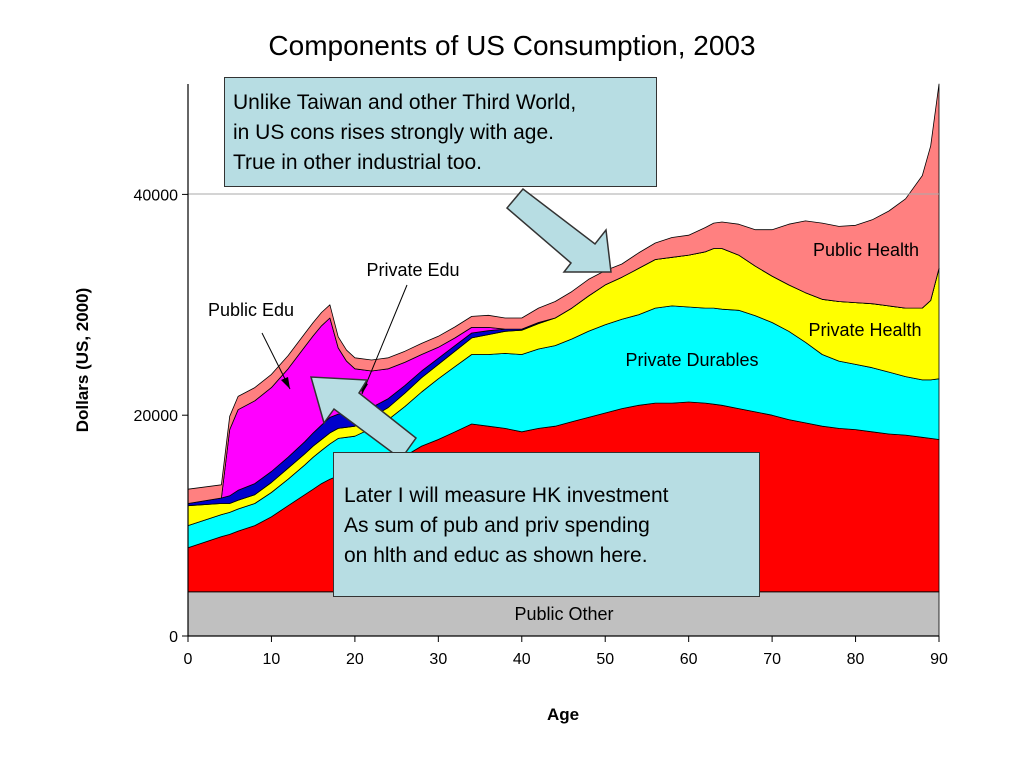  Describe the element at coordinates (272, 659) in the screenshot. I see `x-tick-label: 10` at that location.